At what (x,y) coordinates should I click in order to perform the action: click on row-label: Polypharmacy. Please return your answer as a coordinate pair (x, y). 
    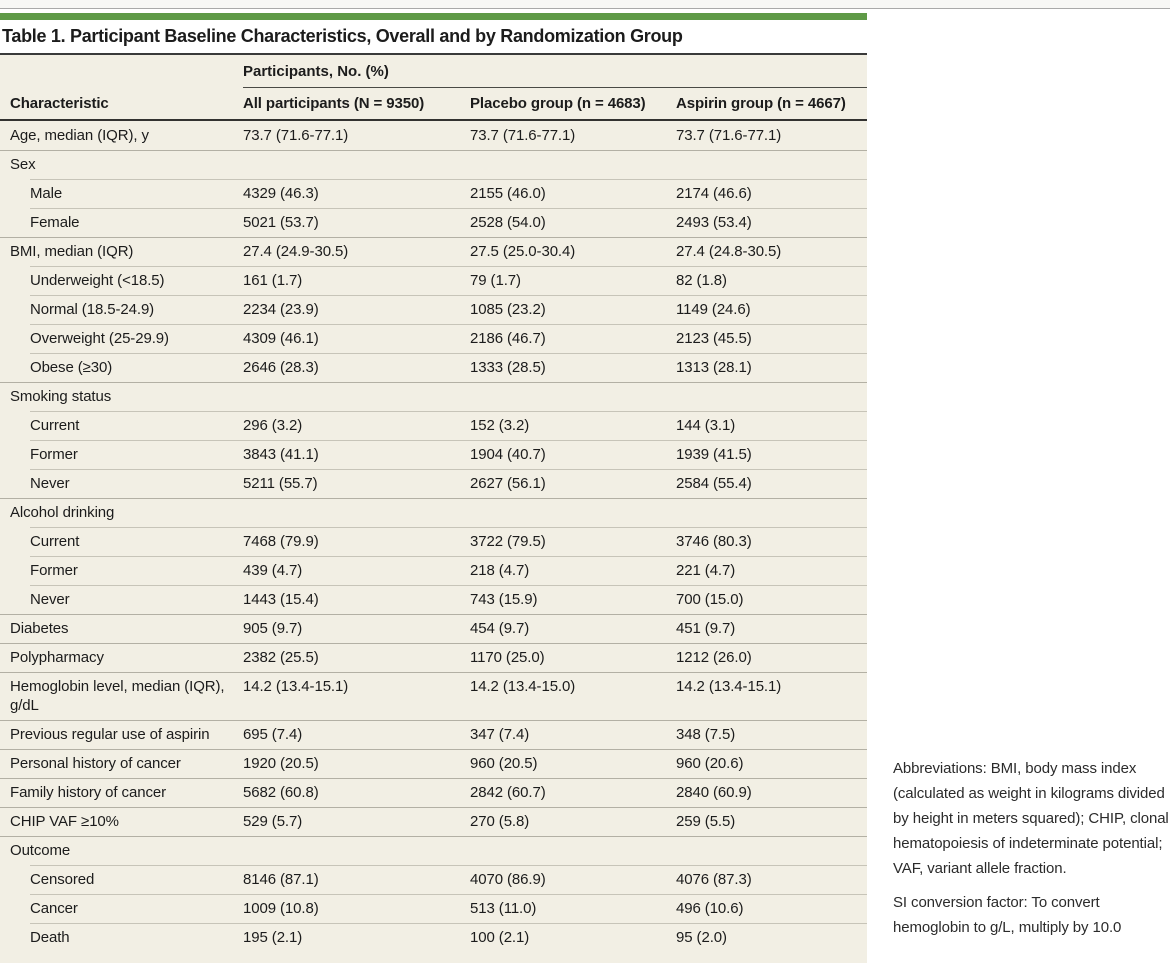
    Looking at the image, I should click on (57, 657).